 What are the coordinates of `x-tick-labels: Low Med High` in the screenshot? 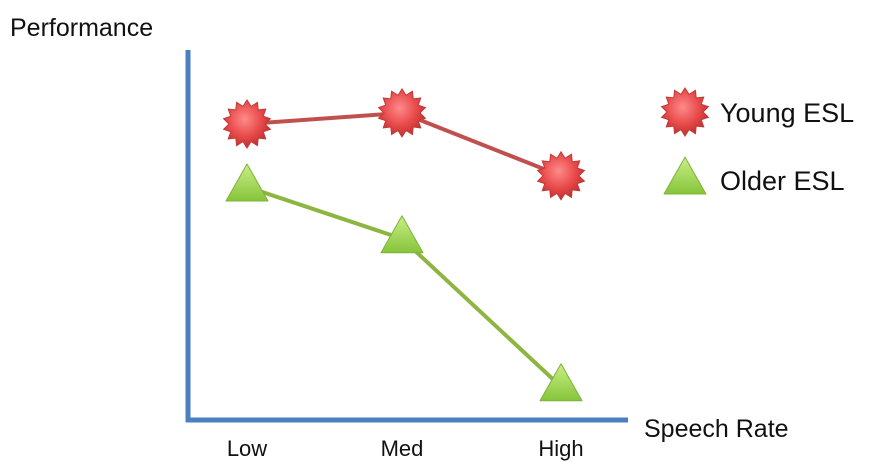 It's located at (405, 448).